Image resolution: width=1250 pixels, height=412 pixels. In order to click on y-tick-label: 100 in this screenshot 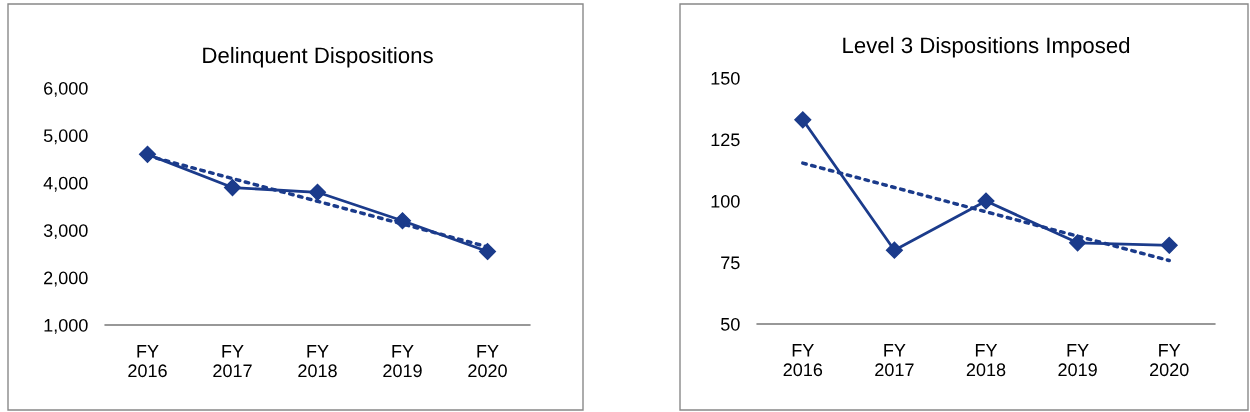, I will do `click(725, 201)`.